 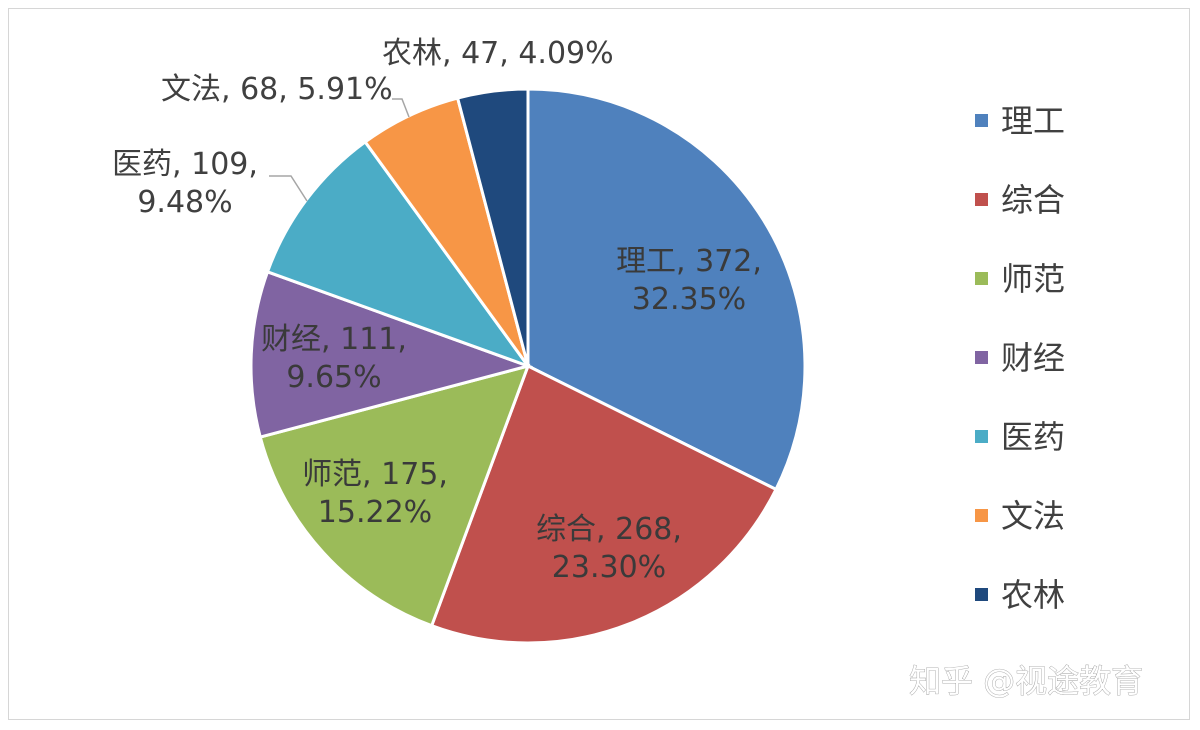 I want to click on data-label-6: 文法, 68, 5.91%, so click(x=277, y=89).